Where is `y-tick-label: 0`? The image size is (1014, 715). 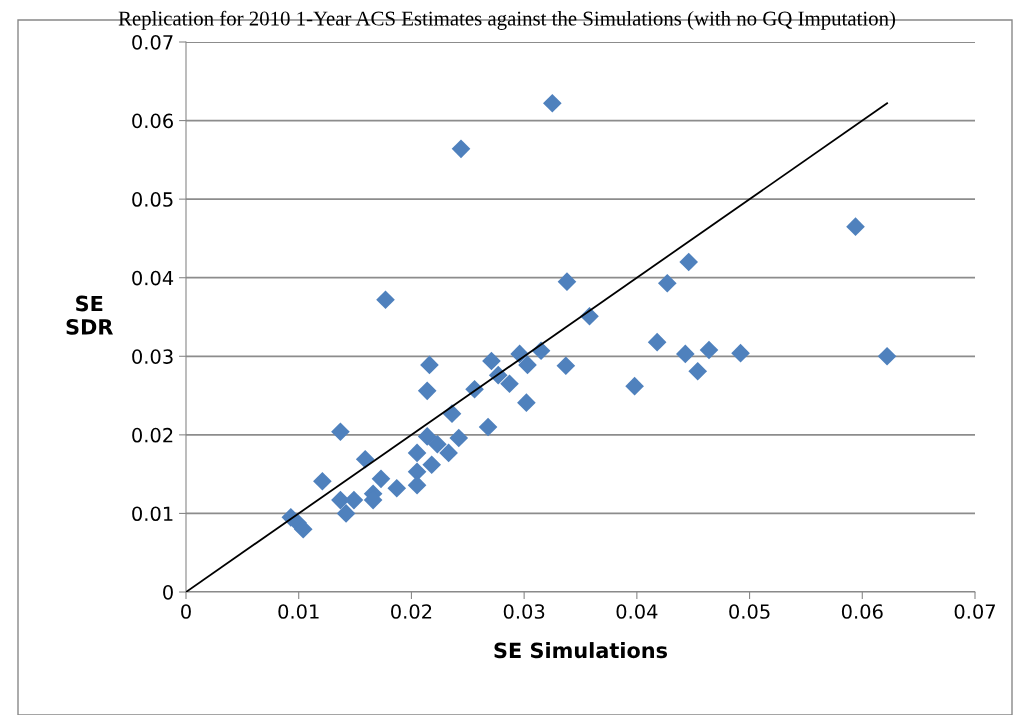 y-tick-label: 0 is located at coordinates (168, 592).